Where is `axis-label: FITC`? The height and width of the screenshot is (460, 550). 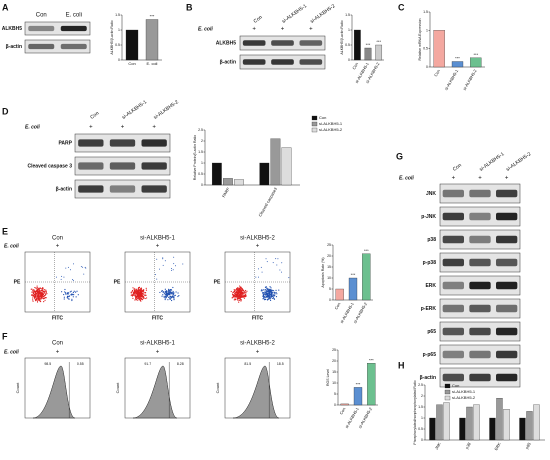 axis-label: FITC is located at coordinates (257, 318).